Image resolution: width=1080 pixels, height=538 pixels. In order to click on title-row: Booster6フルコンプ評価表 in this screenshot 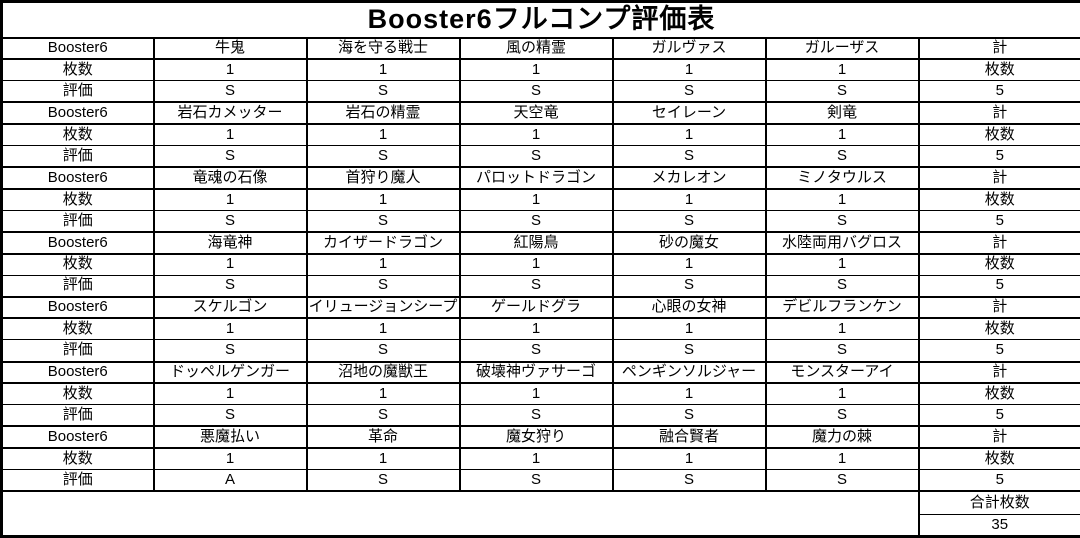, I will do `click(540, 20)`.